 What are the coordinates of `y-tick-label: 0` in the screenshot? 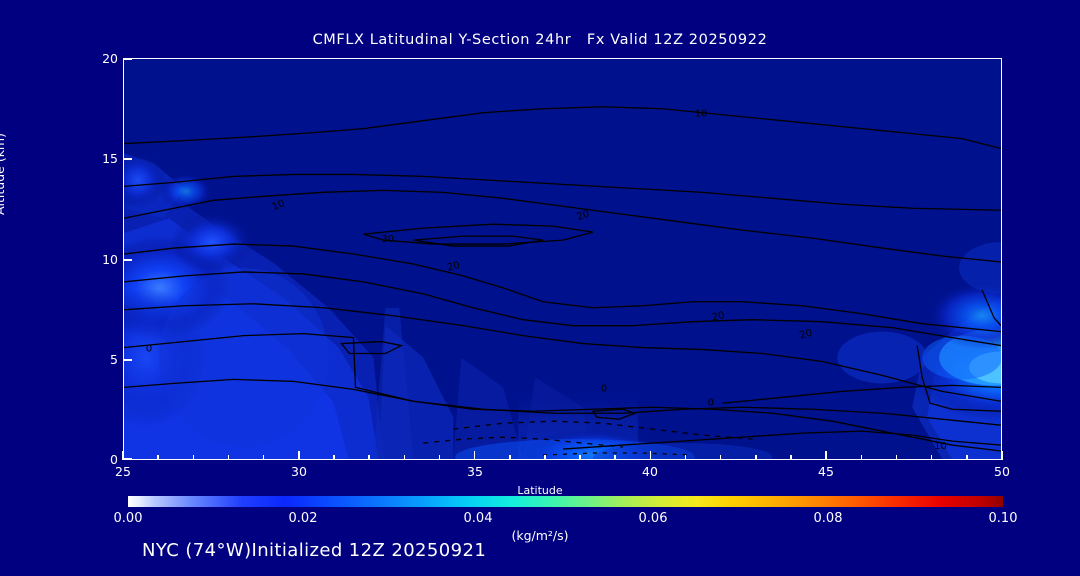 It's located at (114, 459).